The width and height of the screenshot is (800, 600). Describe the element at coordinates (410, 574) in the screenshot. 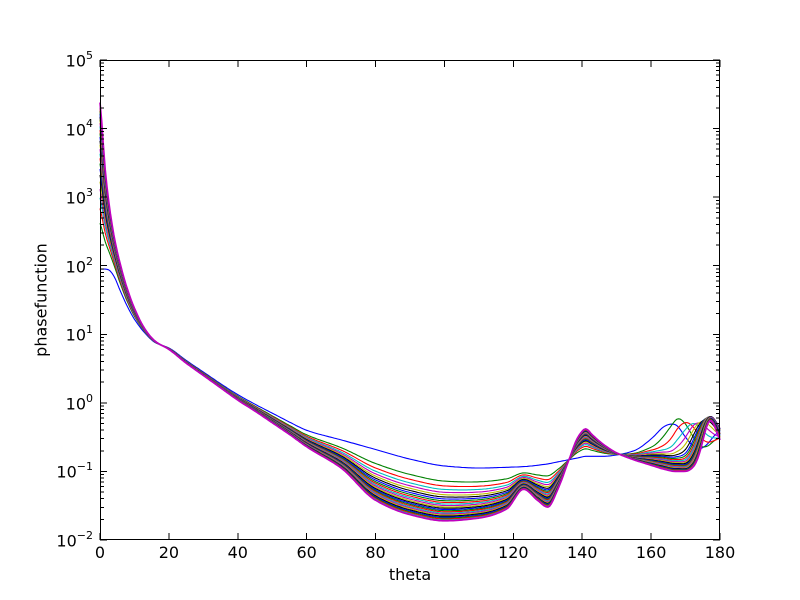

I see `x-axis-label: theta` at that location.